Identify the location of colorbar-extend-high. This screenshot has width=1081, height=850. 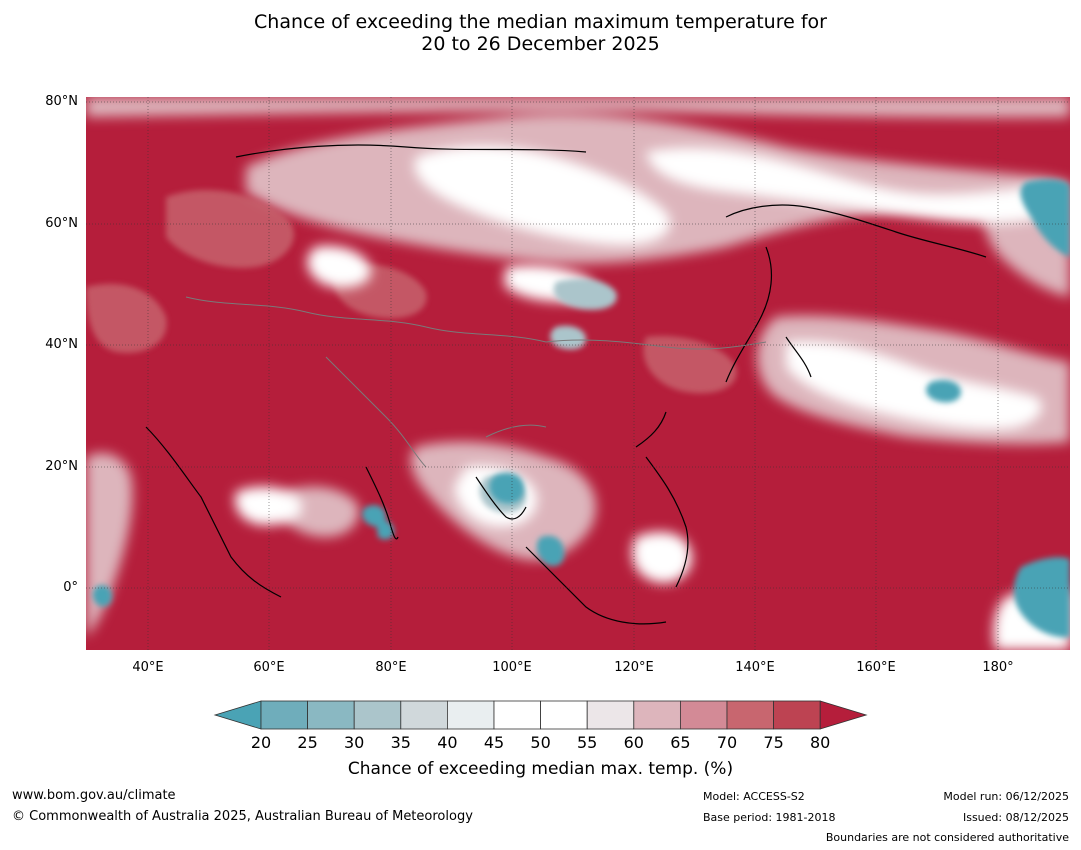
(843, 715).